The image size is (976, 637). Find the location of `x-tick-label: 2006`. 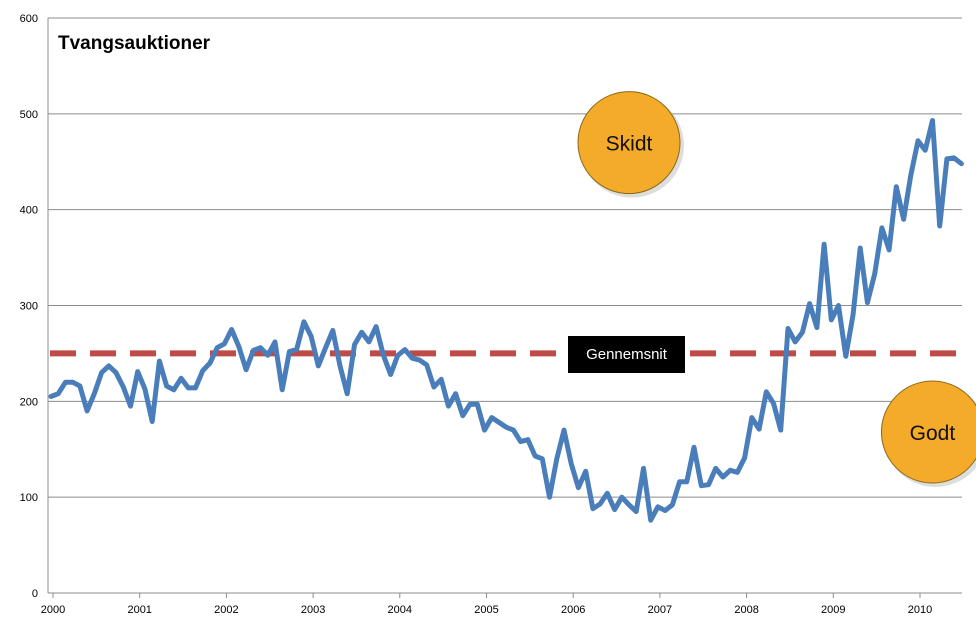

x-tick-label: 2006 is located at coordinates (573, 610).